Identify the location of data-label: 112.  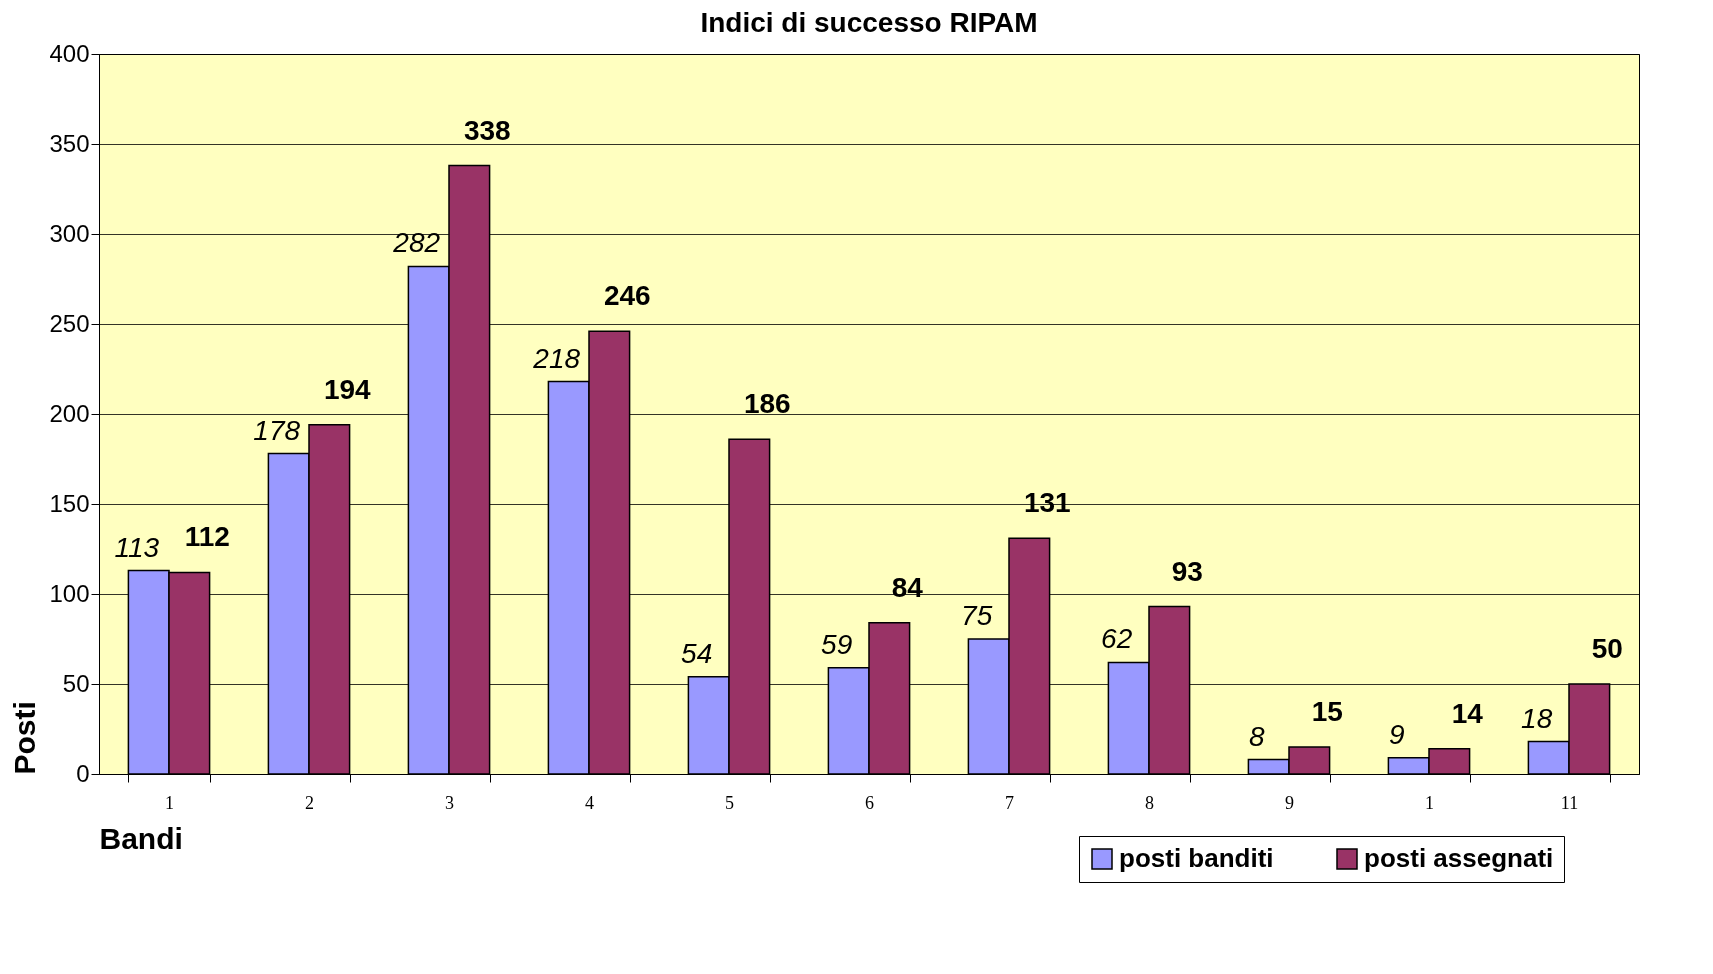
(207, 537).